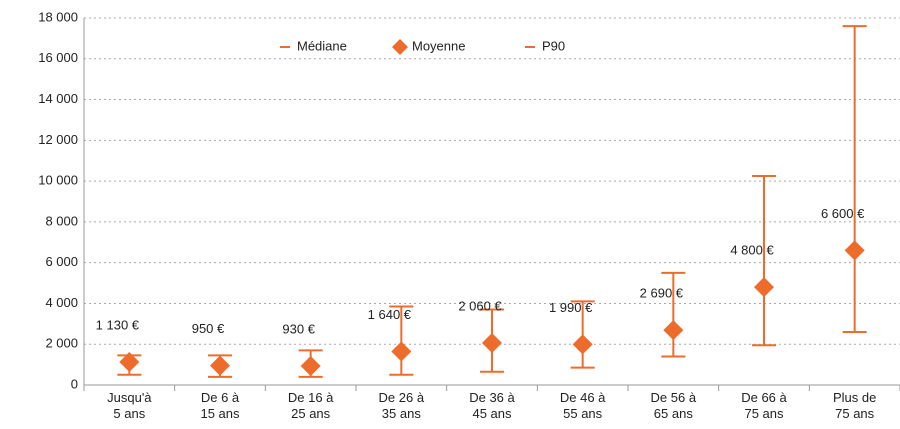  What do you see at coordinates (854, 405) in the screenshot?
I see `x-tick-label: Plus de 75 ans` at bounding box center [854, 405].